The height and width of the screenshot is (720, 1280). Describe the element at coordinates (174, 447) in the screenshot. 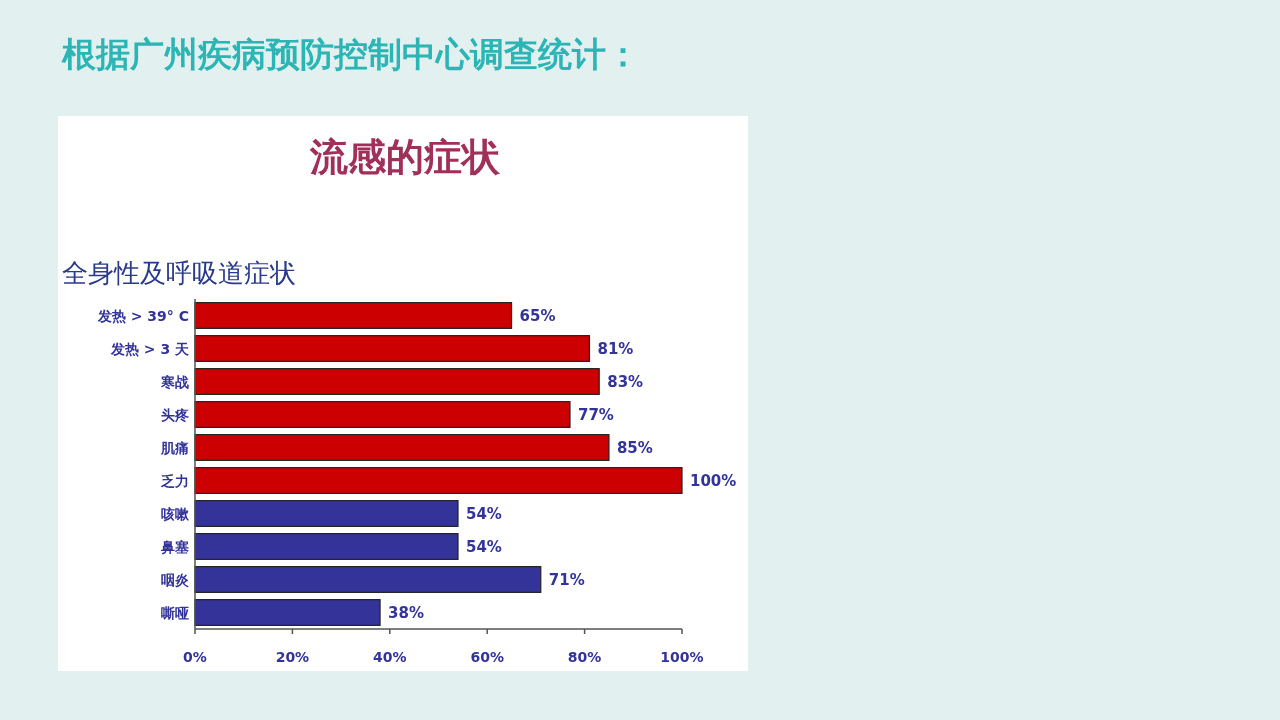

I see `y-tick-label: 肌痛` at that location.